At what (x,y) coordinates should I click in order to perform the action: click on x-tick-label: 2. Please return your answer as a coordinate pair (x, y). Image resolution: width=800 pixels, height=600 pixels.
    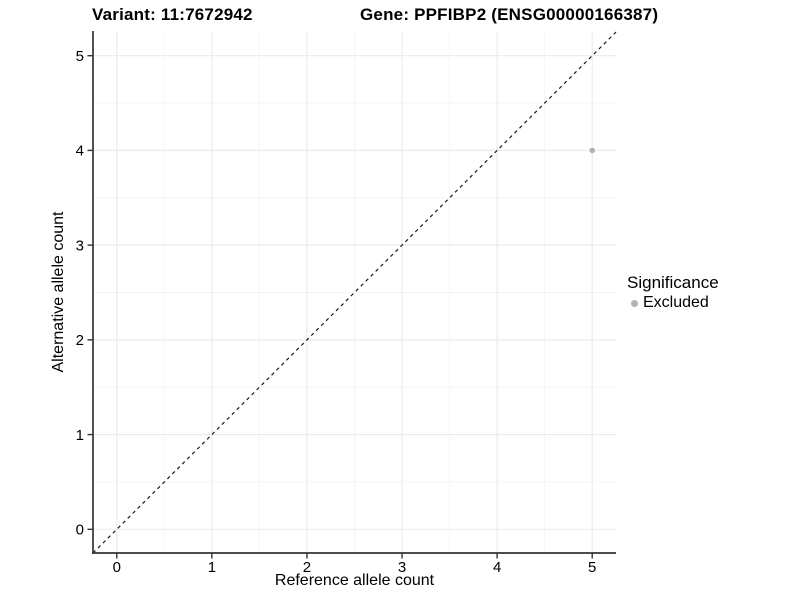
    Looking at the image, I should click on (307, 567).